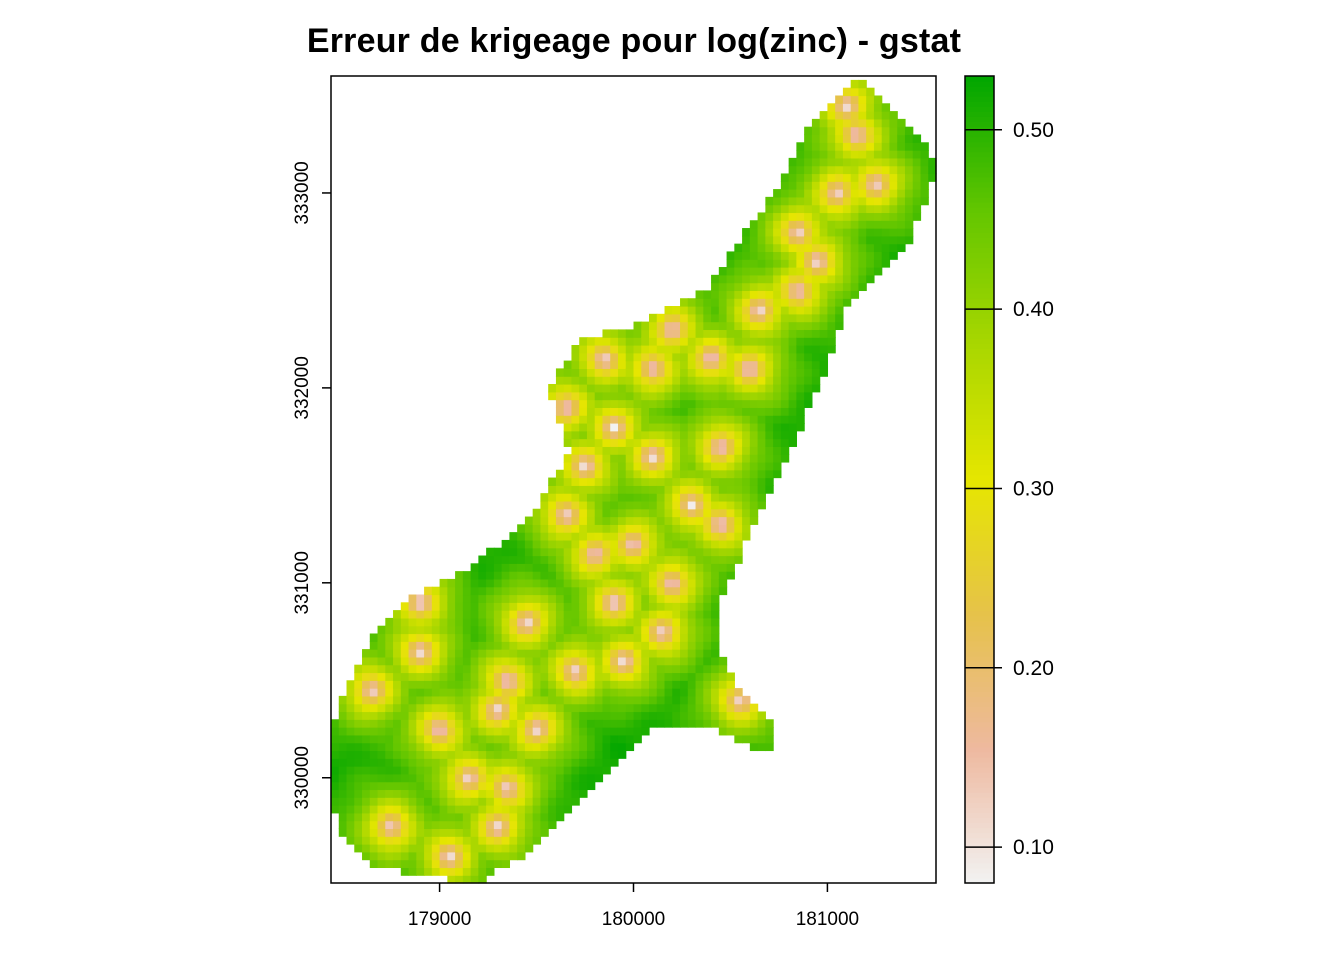  What do you see at coordinates (1033, 488) in the screenshot?
I see `colorbar-tick-label: 0.30` at bounding box center [1033, 488].